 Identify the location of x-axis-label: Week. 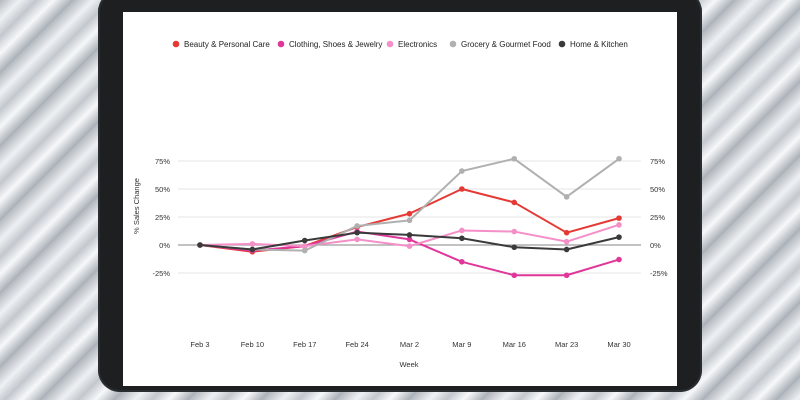
(408, 364).